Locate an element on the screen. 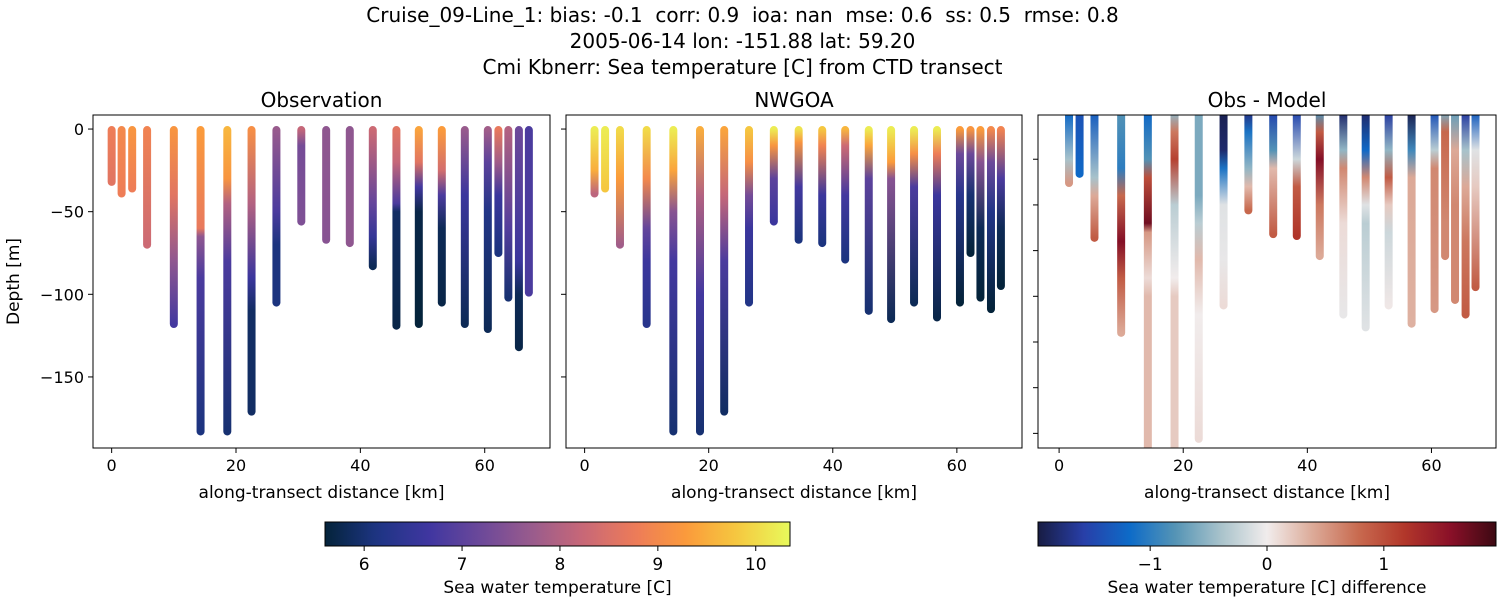  colorbar-tick-label: 7 is located at coordinates (462, 565).